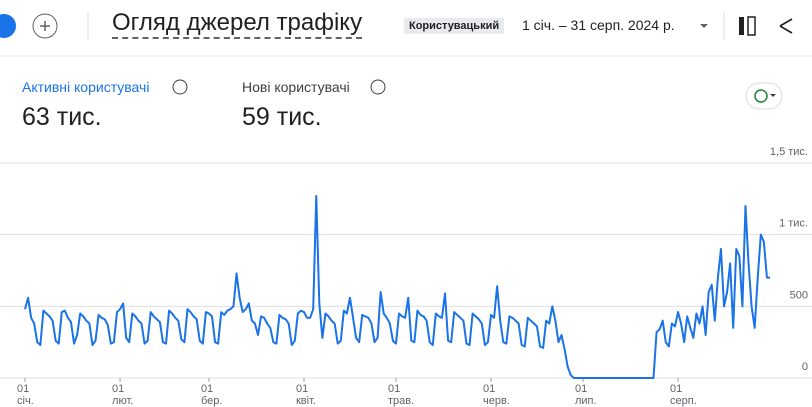  Describe the element at coordinates (296, 87) in the screenshot. I see `metric-label: Нові користувачі` at that location.